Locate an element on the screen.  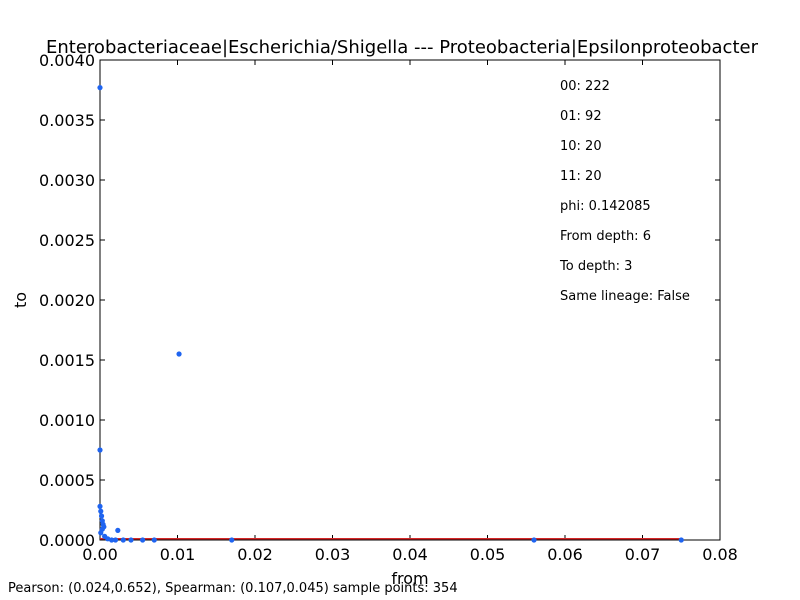
x-tick-label: 0.03 is located at coordinates (333, 554).